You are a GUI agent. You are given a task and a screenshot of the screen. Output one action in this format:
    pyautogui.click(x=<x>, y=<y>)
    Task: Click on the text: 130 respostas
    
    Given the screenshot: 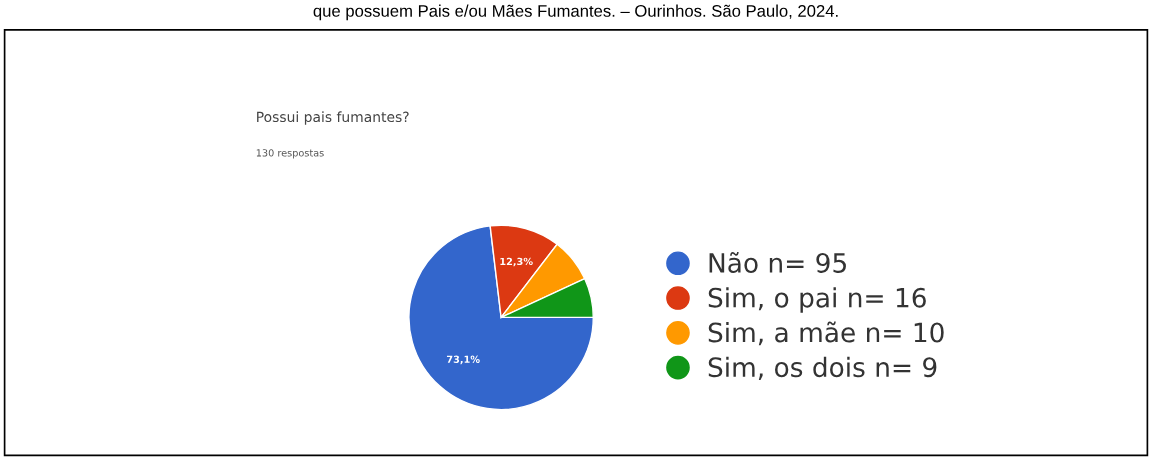 What is the action you would take?
    pyautogui.click(x=290, y=154)
    